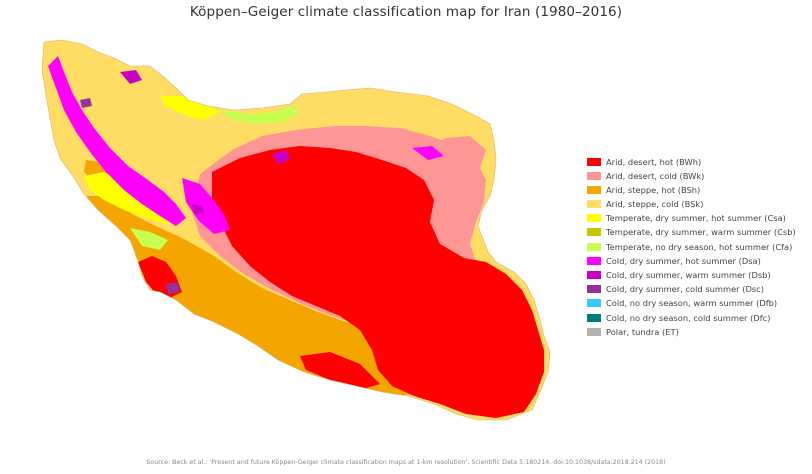 The width and height of the screenshot is (812, 474). Describe the element at coordinates (455, 156) in the screenshot. I see `climate-zone-bwk` at that location.